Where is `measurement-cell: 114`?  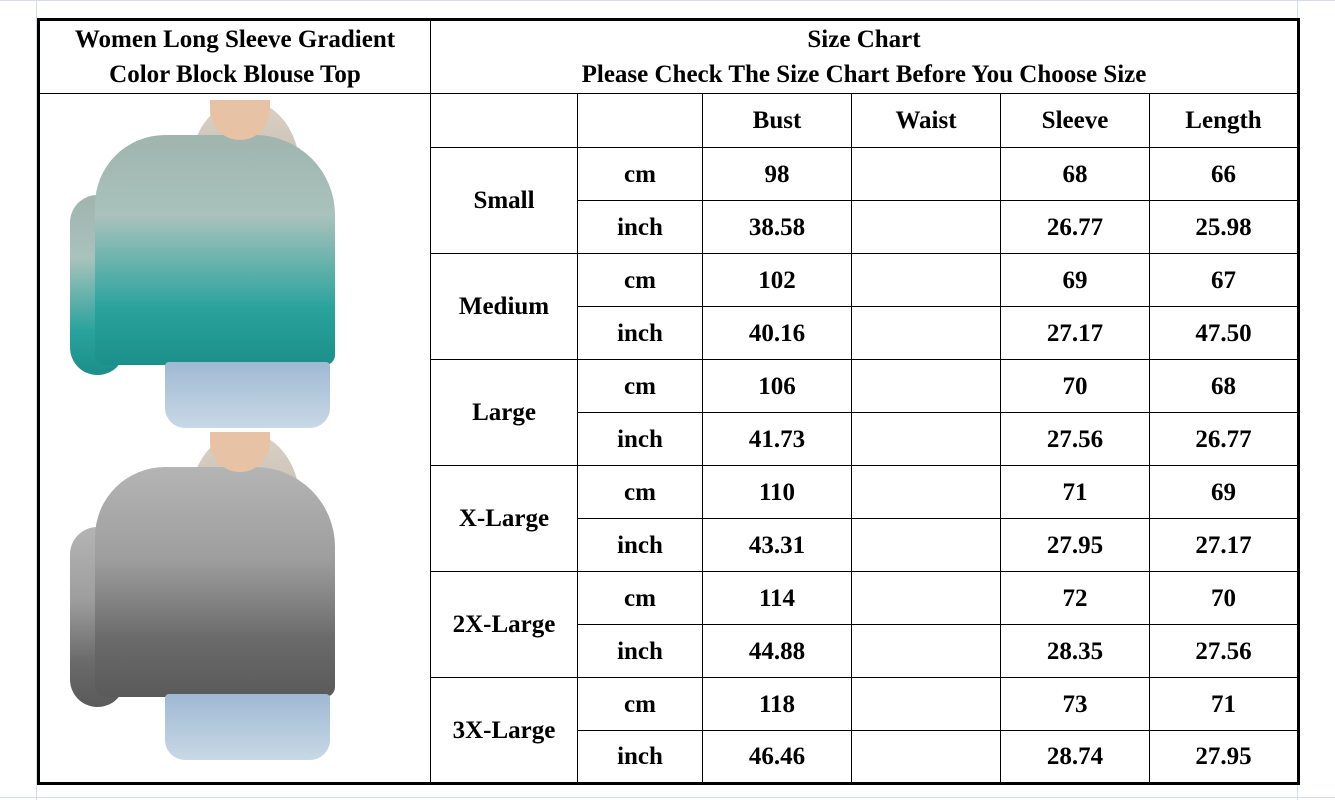 measurement-cell: 114 is located at coordinates (777, 598).